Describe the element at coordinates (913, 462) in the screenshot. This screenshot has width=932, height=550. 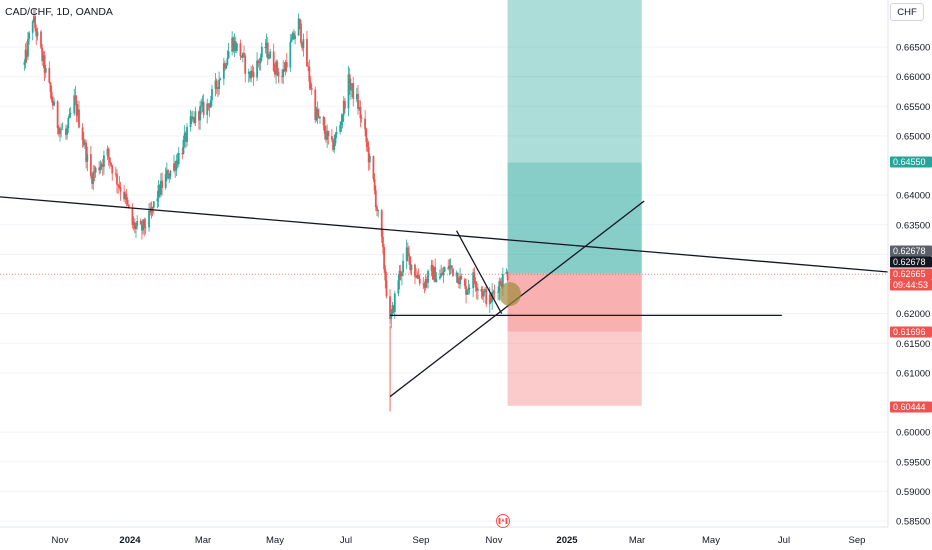
I see `price-tick-label: 0.59500` at that location.